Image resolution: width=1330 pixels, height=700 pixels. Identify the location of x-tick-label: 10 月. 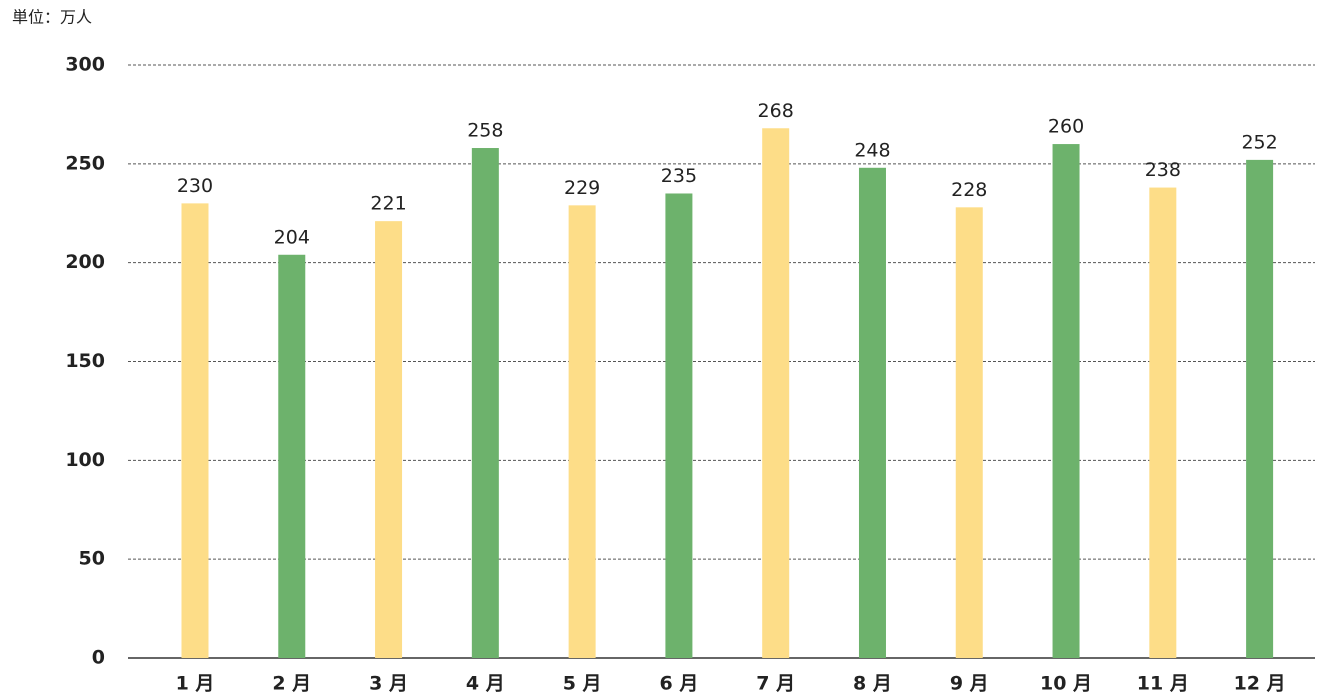
(1066, 684).